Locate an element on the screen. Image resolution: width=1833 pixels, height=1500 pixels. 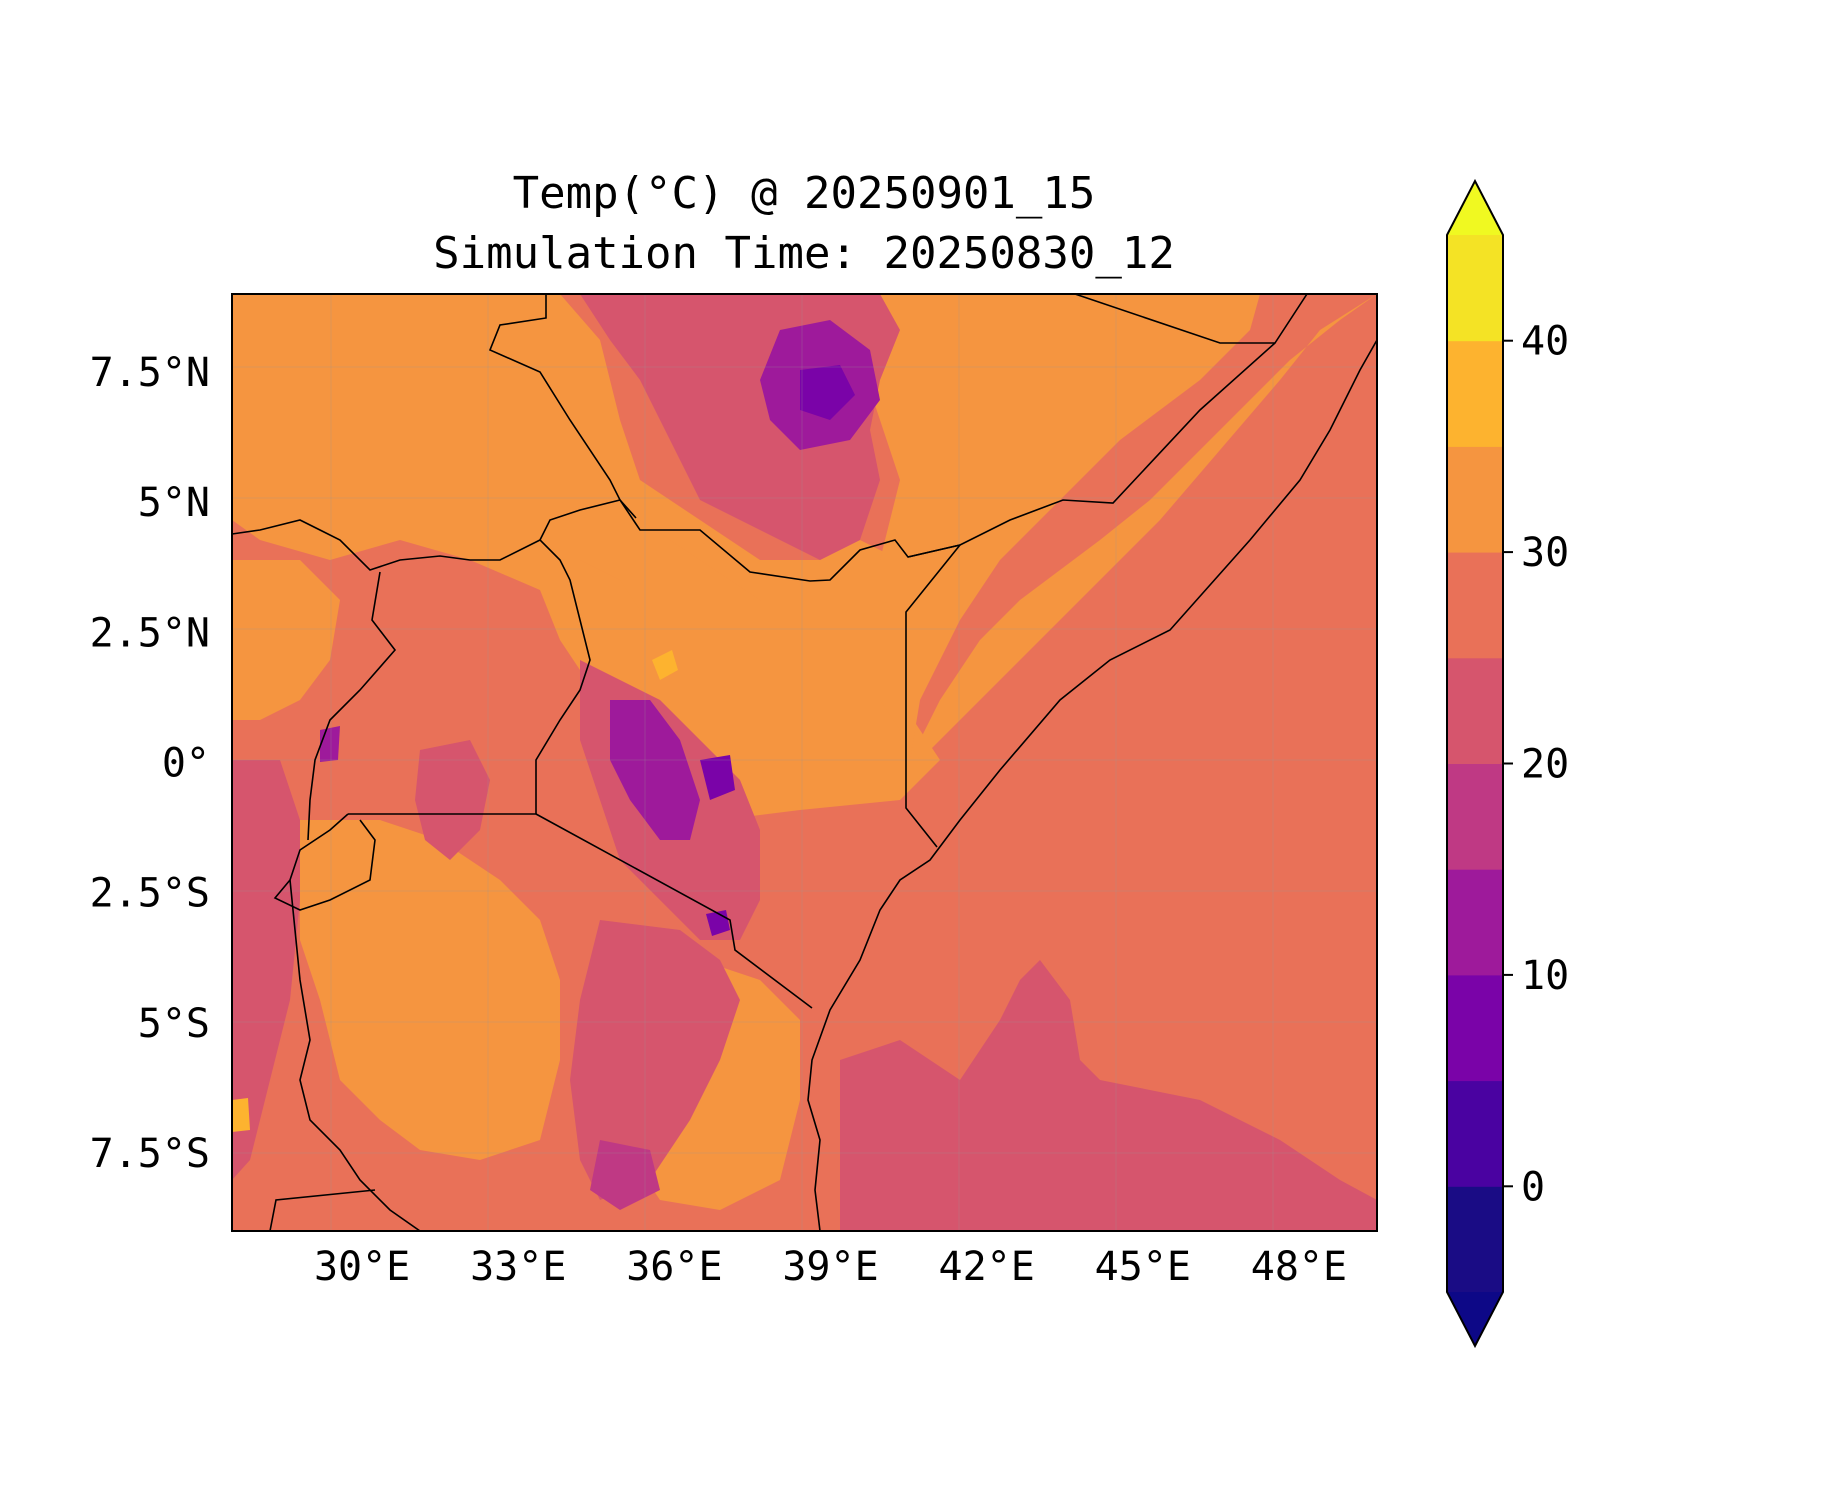
plot-title-line1: Temp(°C) @ 20250901_15 is located at coordinates (804, 193).